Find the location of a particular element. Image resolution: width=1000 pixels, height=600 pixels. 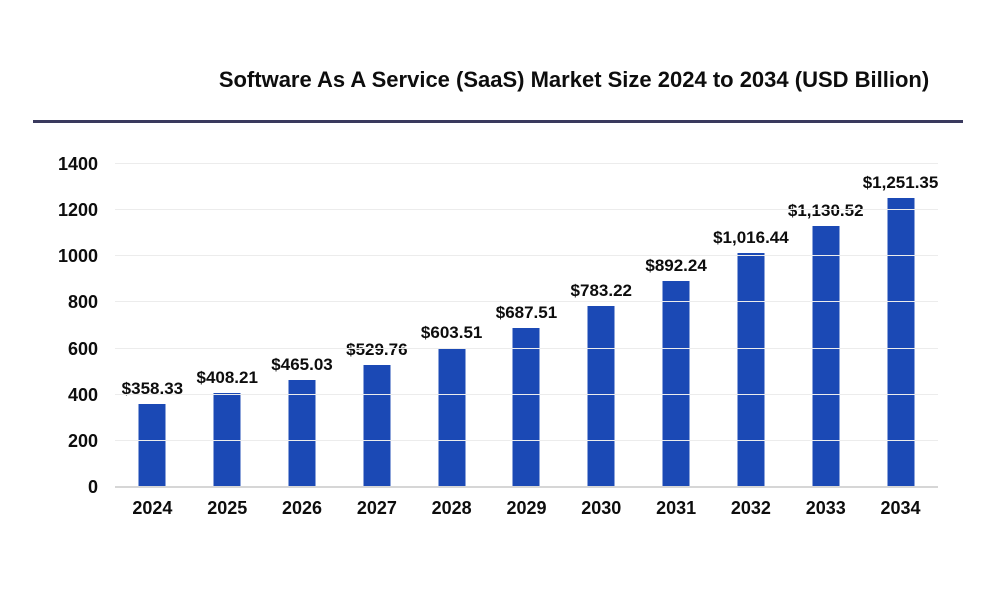

bar-value-label-2025: $408.21 is located at coordinates (227, 377).